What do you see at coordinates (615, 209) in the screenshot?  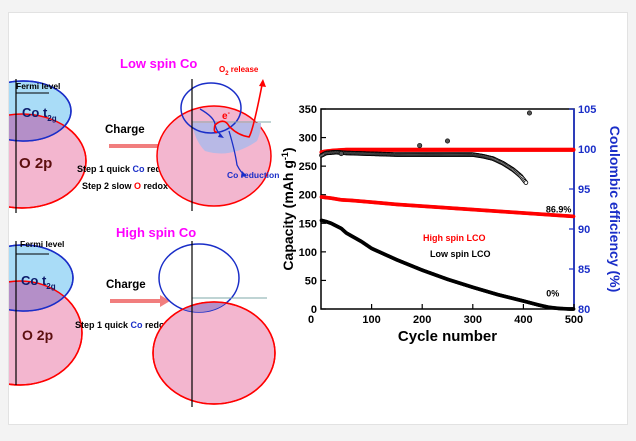 I see `y2-axis-label: Coulombic efficiency (%)` at bounding box center [615, 209].